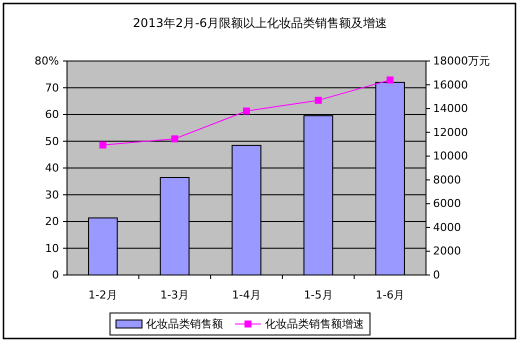  What do you see at coordinates (52, 195) in the screenshot?
I see `y-tick-label: 30` at bounding box center [52, 195].